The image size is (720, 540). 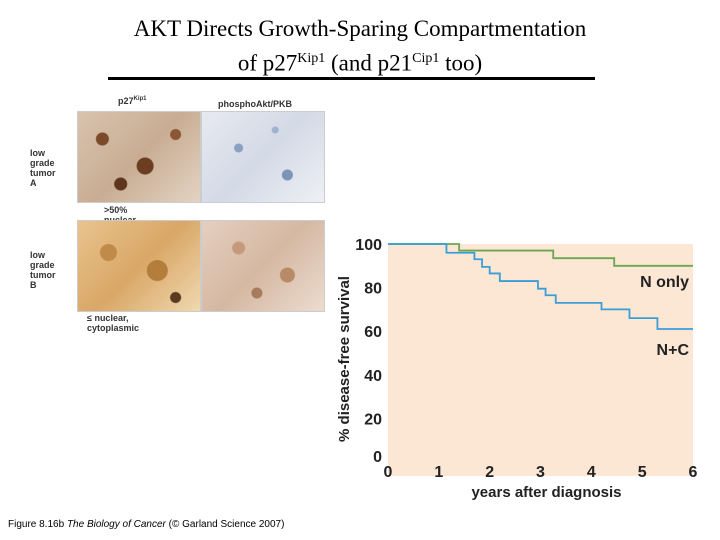 I want to click on x-tick-label: 6, so click(x=693, y=472).